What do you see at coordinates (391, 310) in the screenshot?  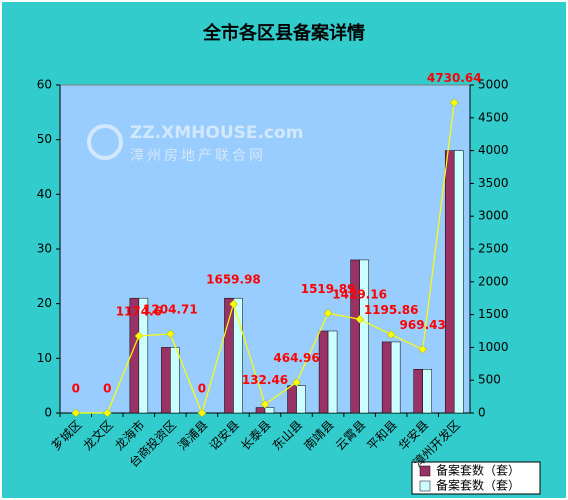 I see `data-label: 1195.86` at bounding box center [391, 310].